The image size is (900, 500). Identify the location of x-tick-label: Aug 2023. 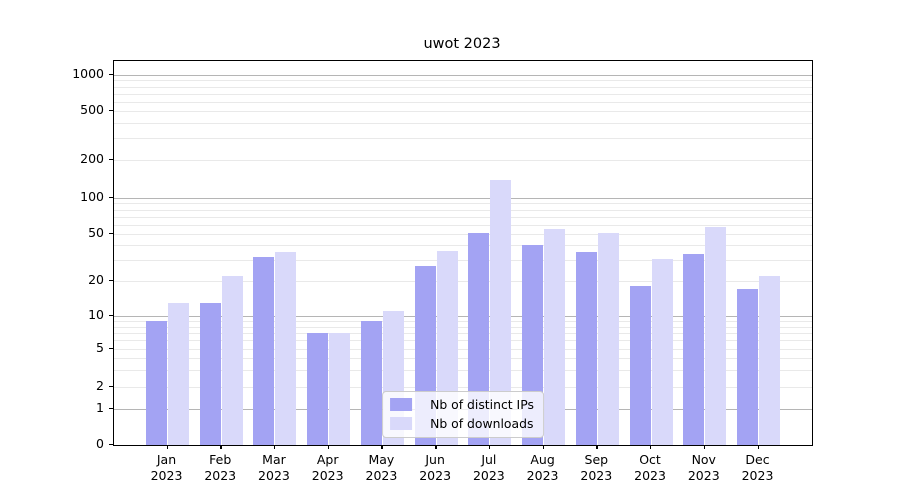
(542, 467).